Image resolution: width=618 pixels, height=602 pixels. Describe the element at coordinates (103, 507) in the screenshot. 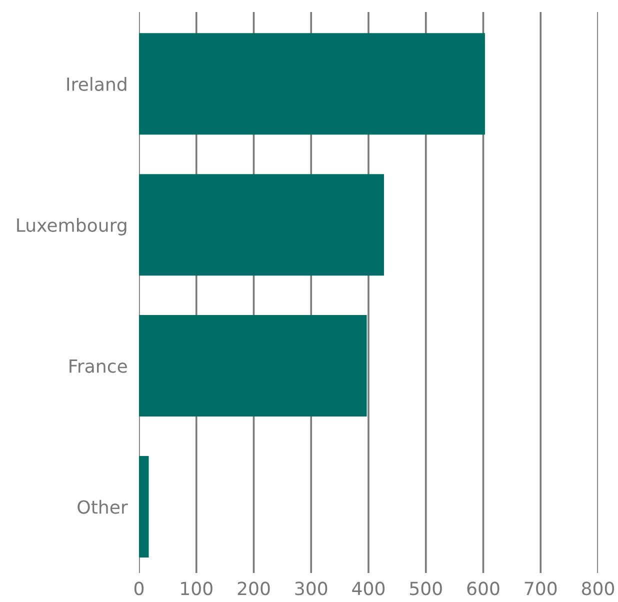

I see `y-tick-label: Other` at that location.